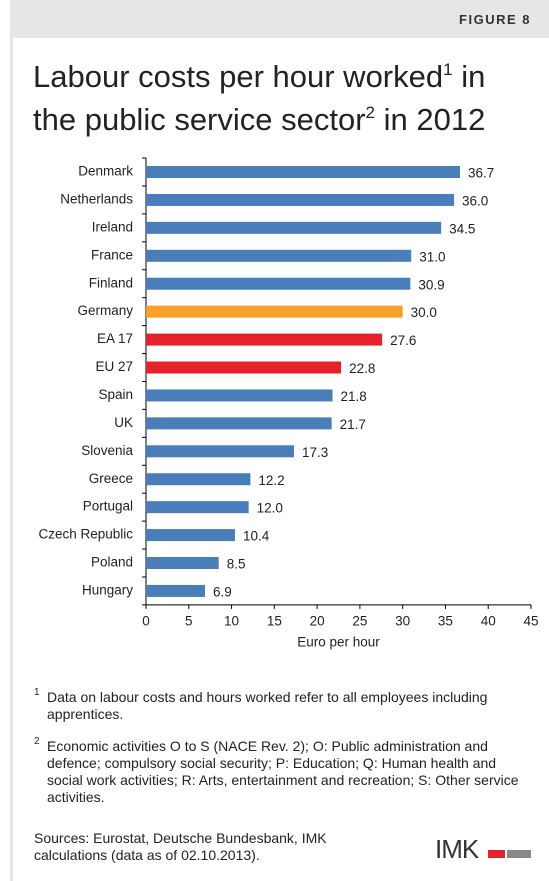 The image size is (549, 881). What do you see at coordinates (481, 173) in the screenshot?
I see `value-label: 36.7` at bounding box center [481, 173].